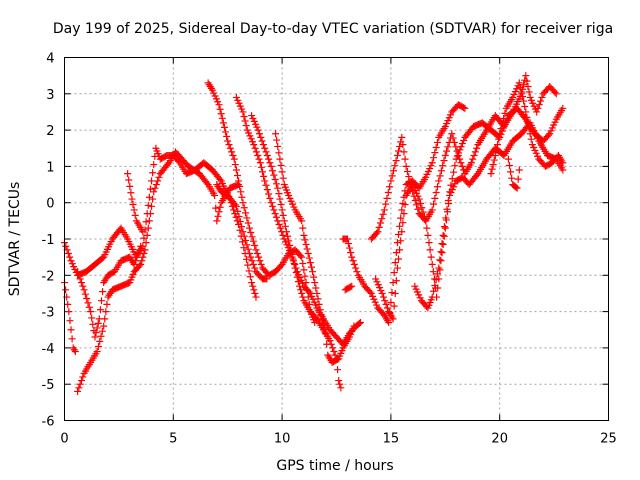 The height and width of the screenshot is (480, 640). I want to click on series-track-m, so click(463, 157).